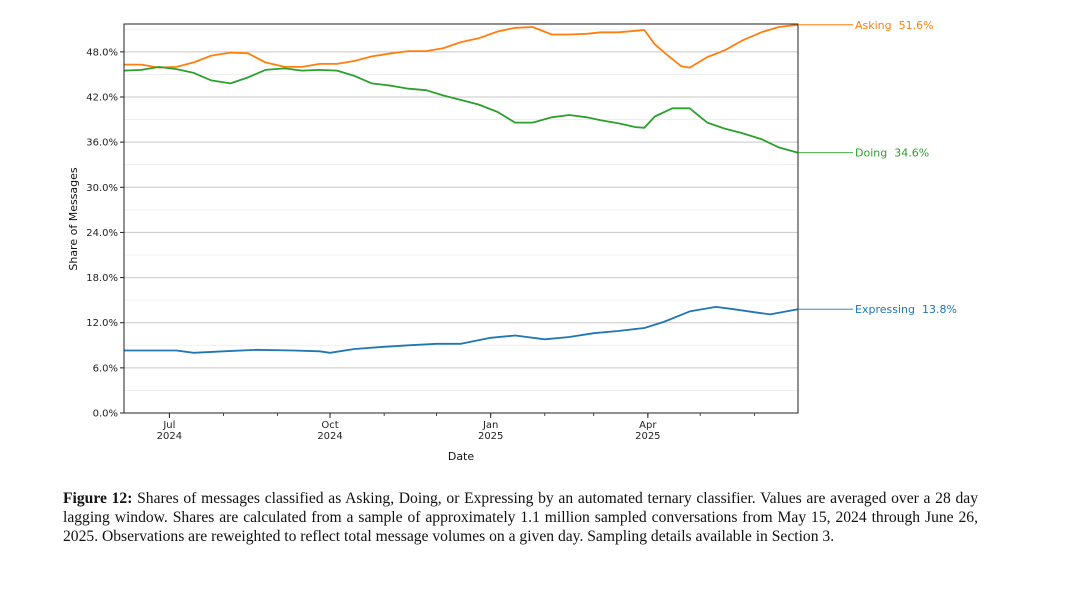 The image size is (1080, 590). What do you see at coordinates (102, 97) in the screenshot?
I see `y-tick-label: 42.0%` at bounding box center [102, 97].